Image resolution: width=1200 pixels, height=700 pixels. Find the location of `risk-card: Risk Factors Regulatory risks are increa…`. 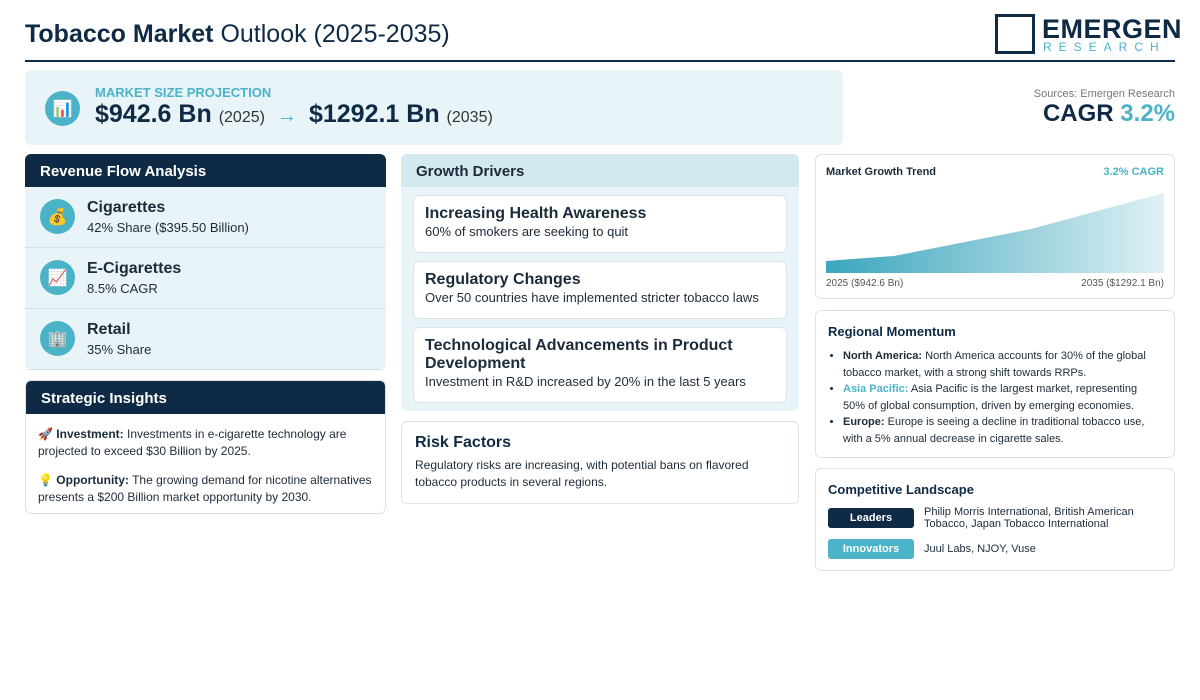

risk-card: Risk Factors Regulatory risks are increa… is located at coordinates (600, 462).